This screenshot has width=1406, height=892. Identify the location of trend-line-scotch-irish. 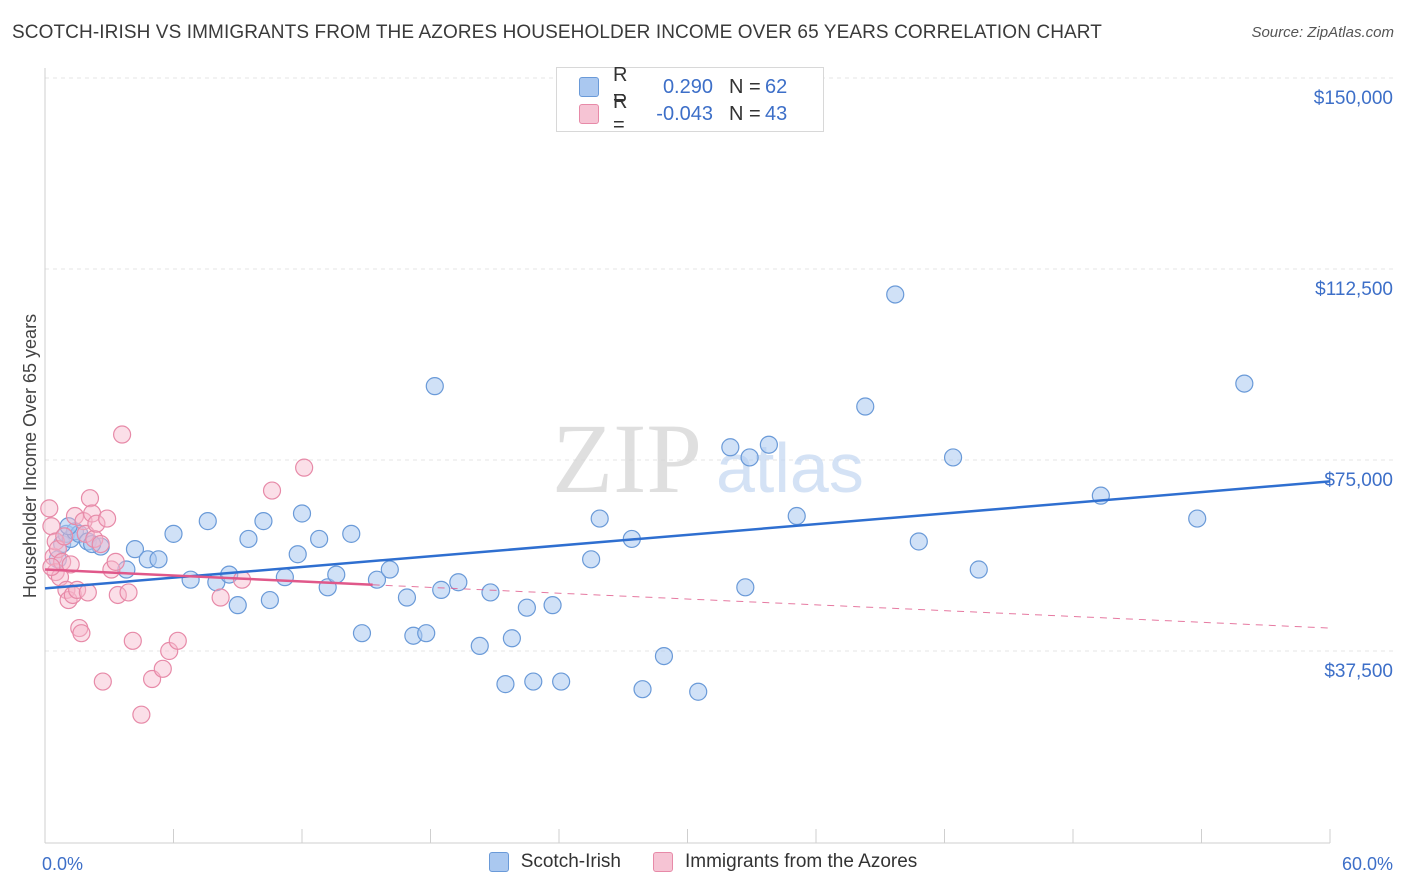
(687, 535).